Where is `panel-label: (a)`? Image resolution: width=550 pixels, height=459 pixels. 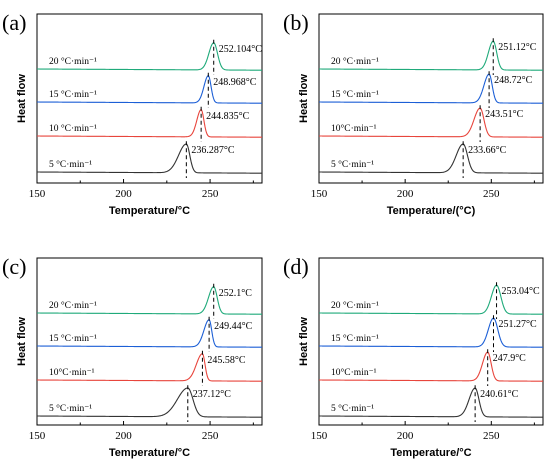
panel-label: (a) is located at coordinates (14, 22).